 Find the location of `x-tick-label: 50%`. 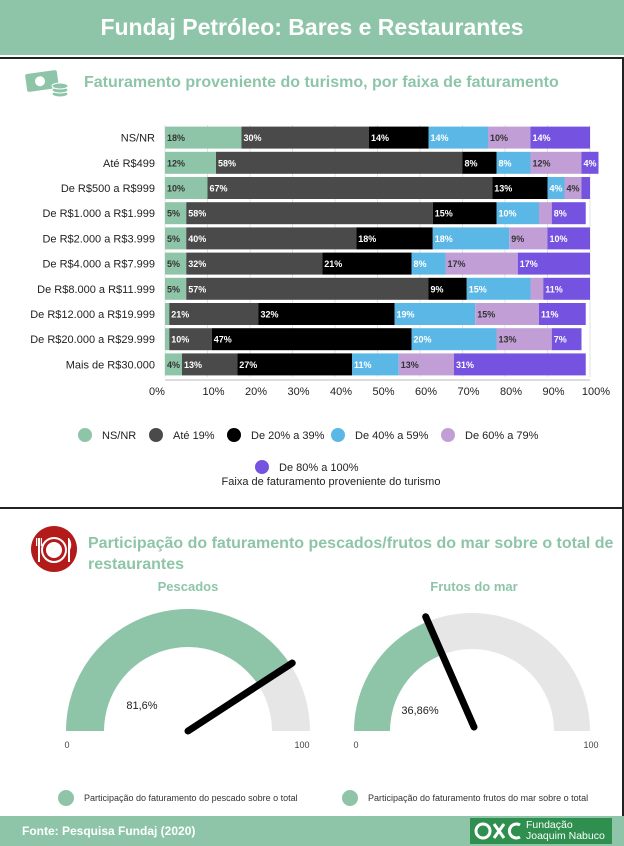

x-tick-label: 50% is located at coordinates (383, 392).